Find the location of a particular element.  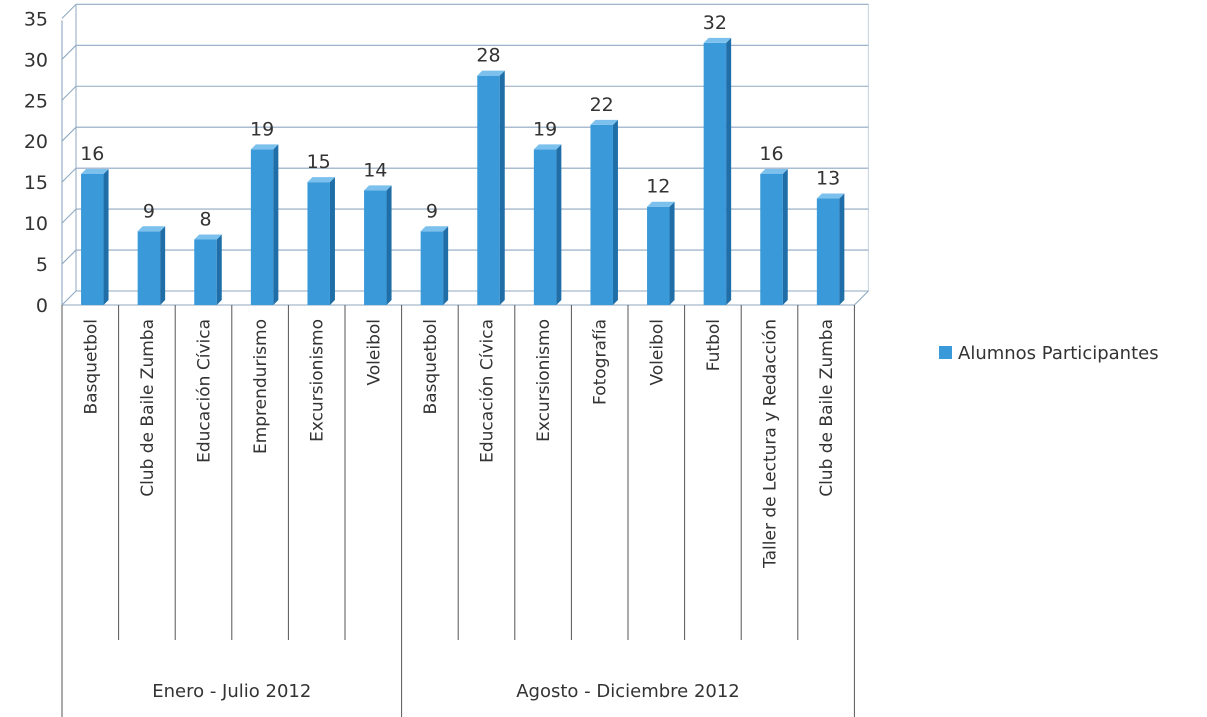

y-tick-label: 25 is located at coordinates (36, 101).